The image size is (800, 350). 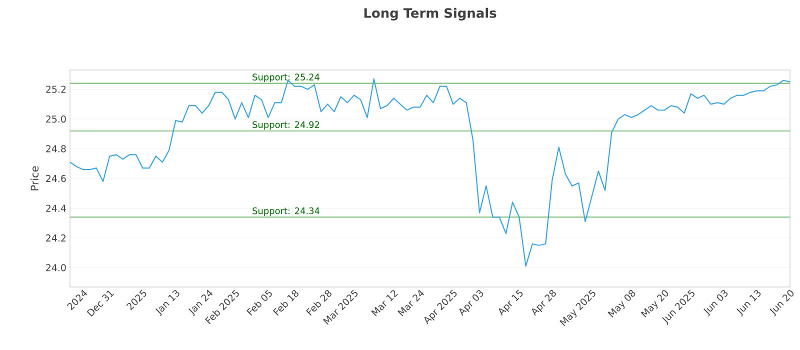 I want to click on y-tick-label: 25.2, so click(x=56, y=89).